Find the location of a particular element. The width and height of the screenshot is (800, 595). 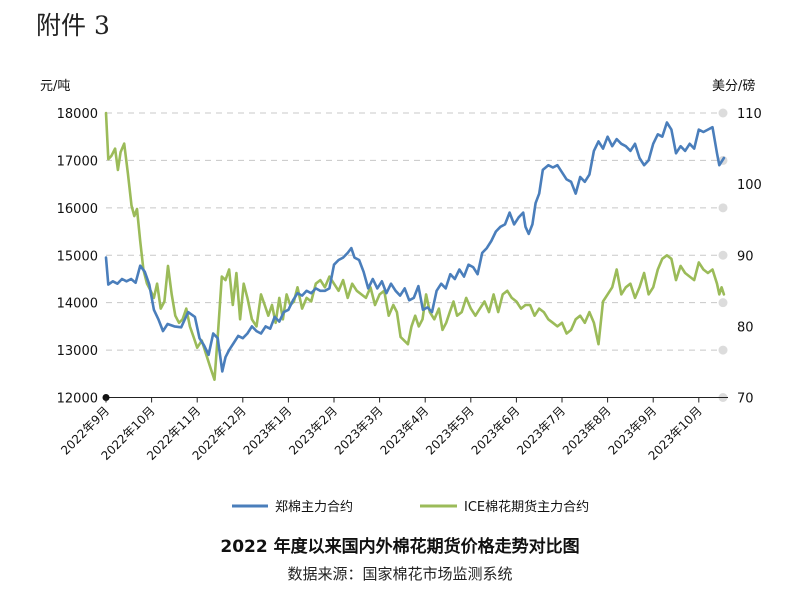

legend-item-ice: ICE棉花期货主力合约 is located at coordinates (504, 507).